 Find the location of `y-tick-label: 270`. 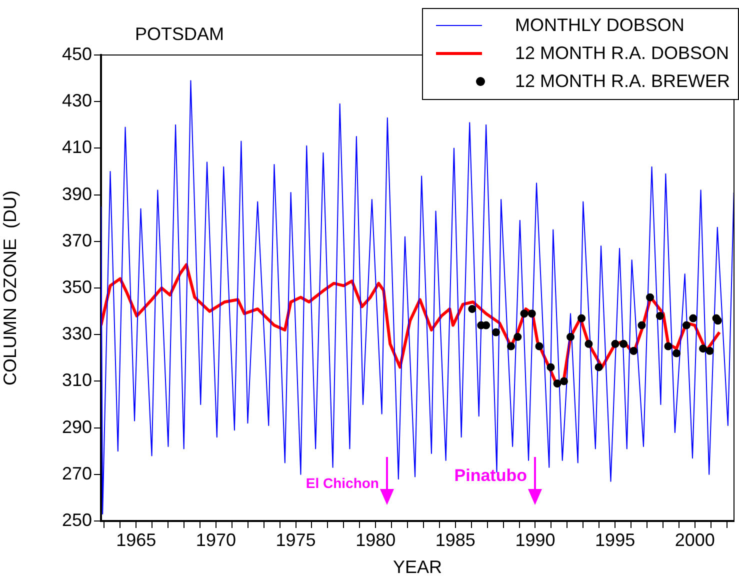

y-tick-label: 270 is located at coordinates (77, 473).